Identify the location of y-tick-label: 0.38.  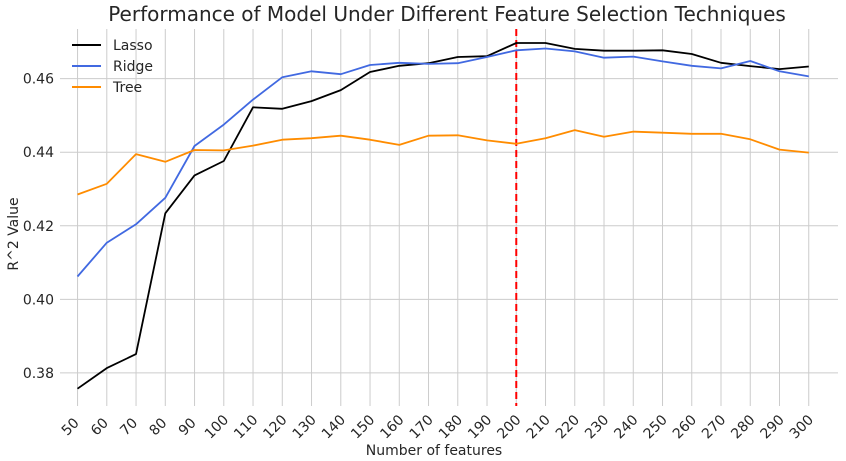
(38, 374).